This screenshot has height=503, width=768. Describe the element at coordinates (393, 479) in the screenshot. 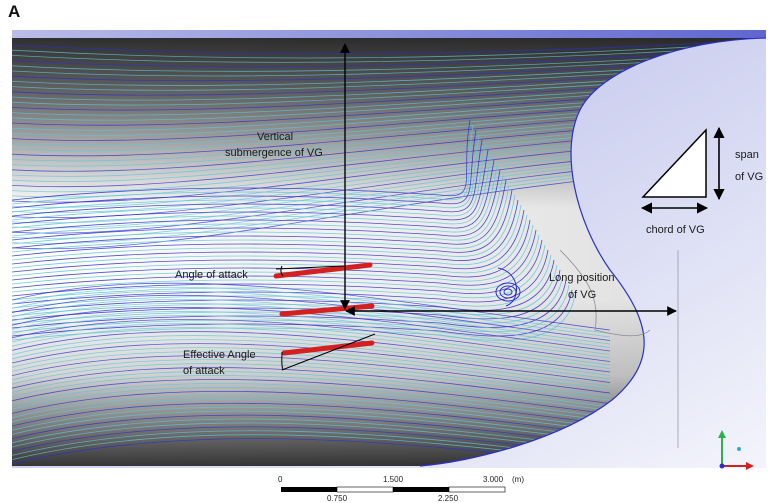

I see `scale-label-1500: 1.500` at that location.